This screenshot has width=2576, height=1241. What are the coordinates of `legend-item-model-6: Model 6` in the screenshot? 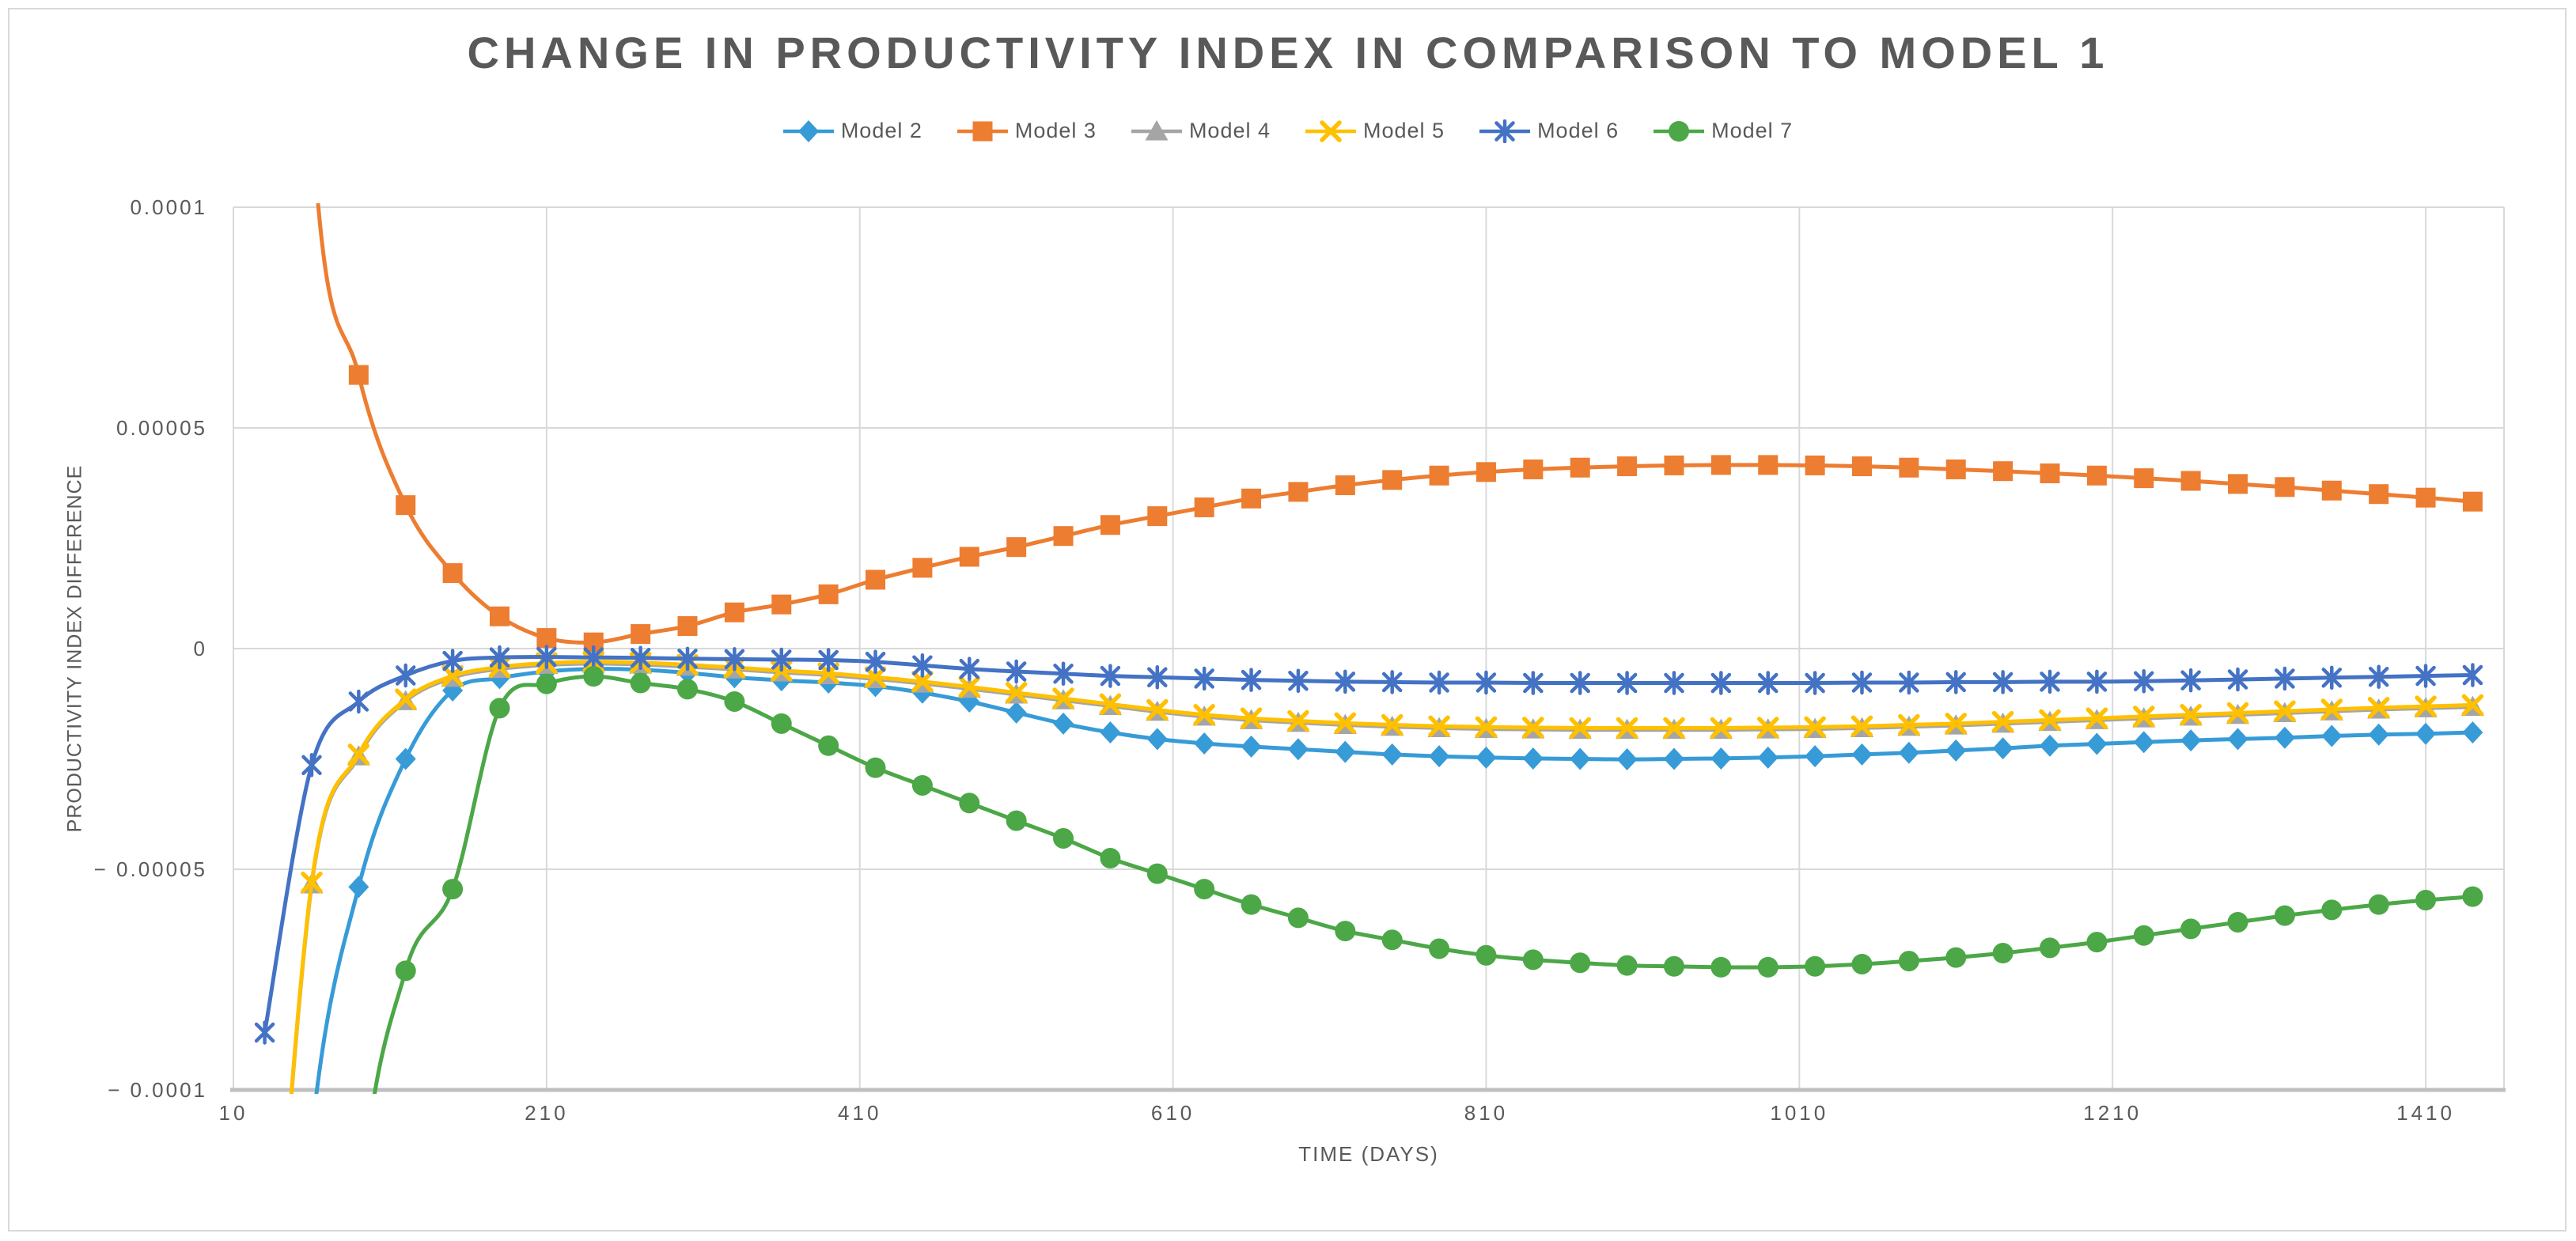 It's located at (1549, 131).